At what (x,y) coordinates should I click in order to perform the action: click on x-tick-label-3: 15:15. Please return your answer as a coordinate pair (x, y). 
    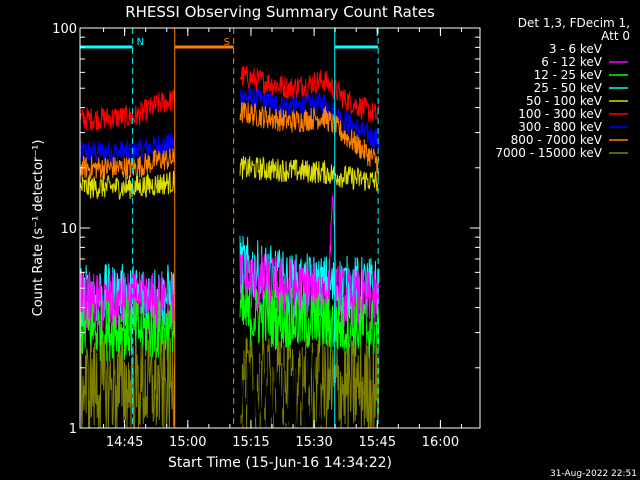
    Looking at the image, I should click on (250, 442).